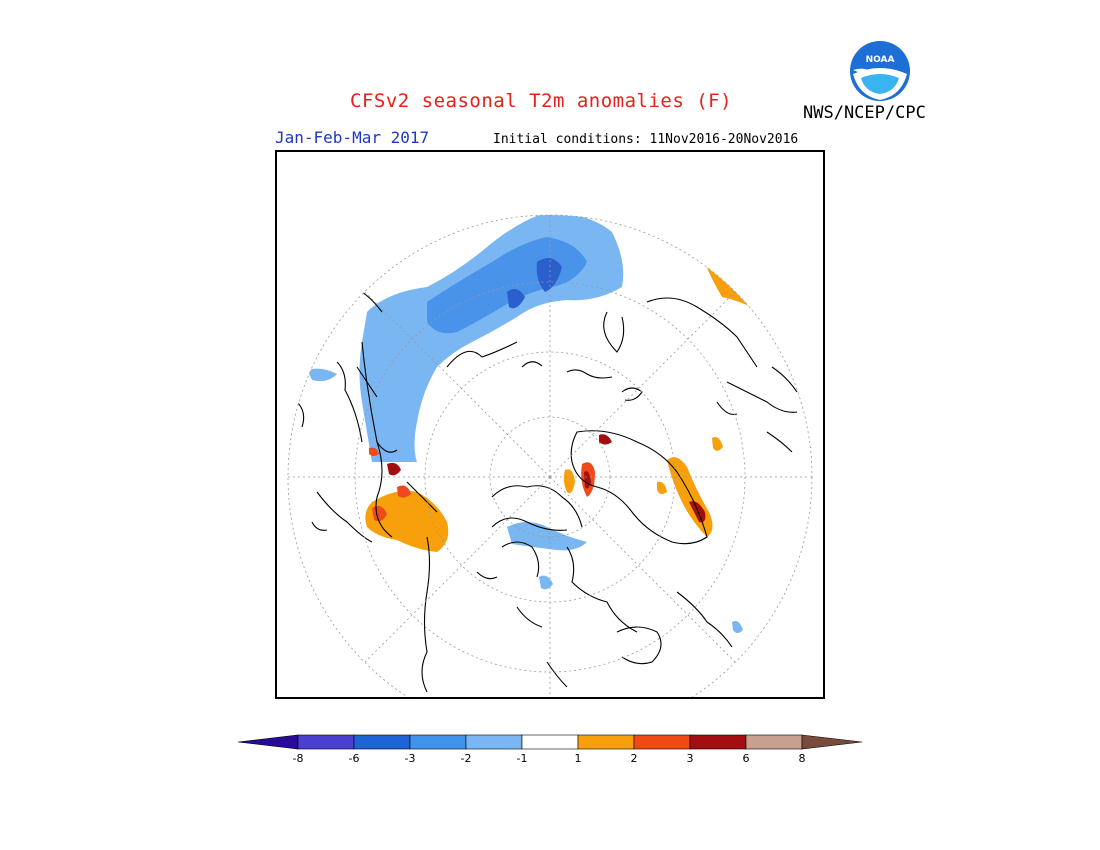 Image resolution: width=1100 pixels, height=850 pixels. I want to click on anomaly-region-warm-alaska, so click(407, 521).